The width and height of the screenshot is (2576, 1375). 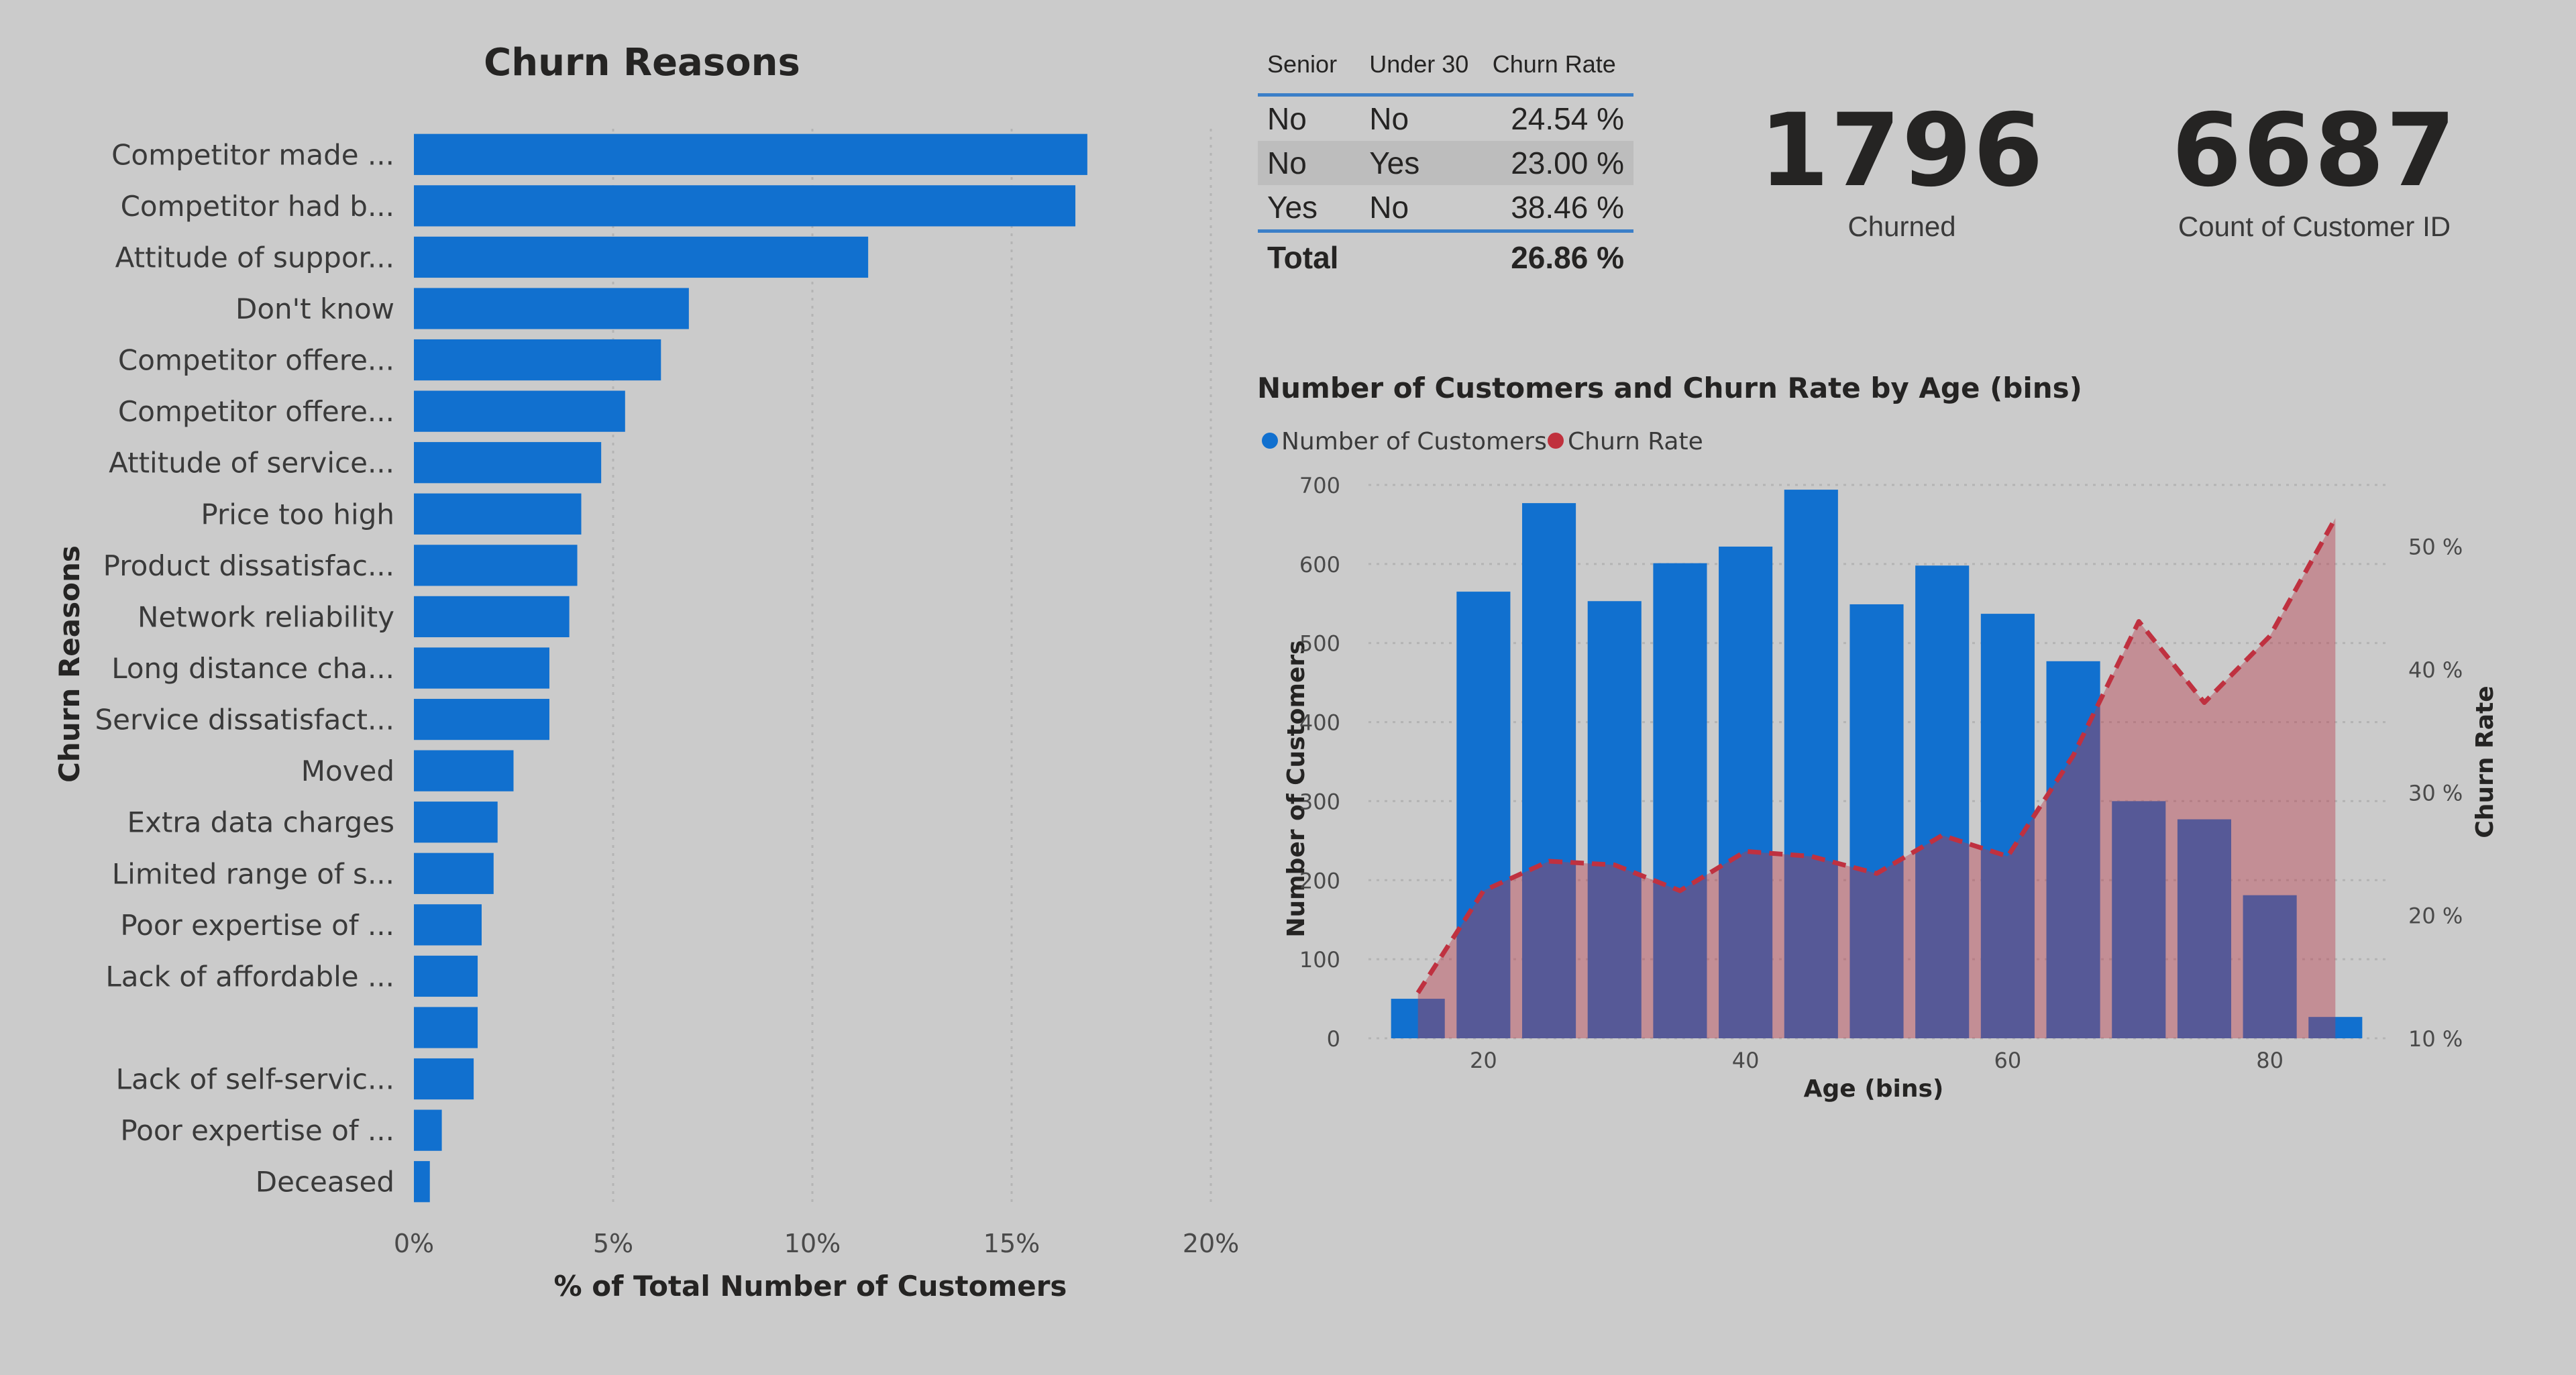 I want to click on churn-rate-cell: 23.00 %, so click(x=1558, y=163).